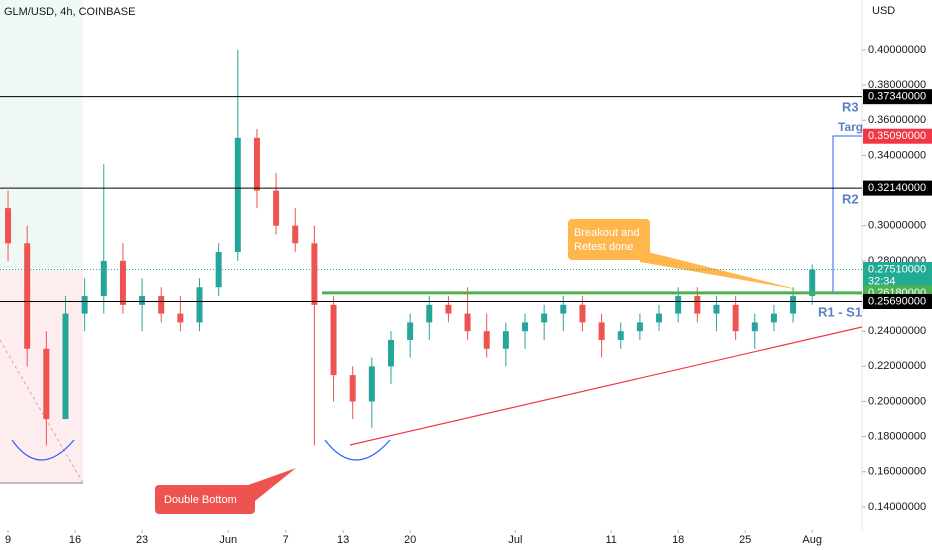  Describe the element at coordinates (834, 214) in the screenshot. I see `target-bracket` at that location.